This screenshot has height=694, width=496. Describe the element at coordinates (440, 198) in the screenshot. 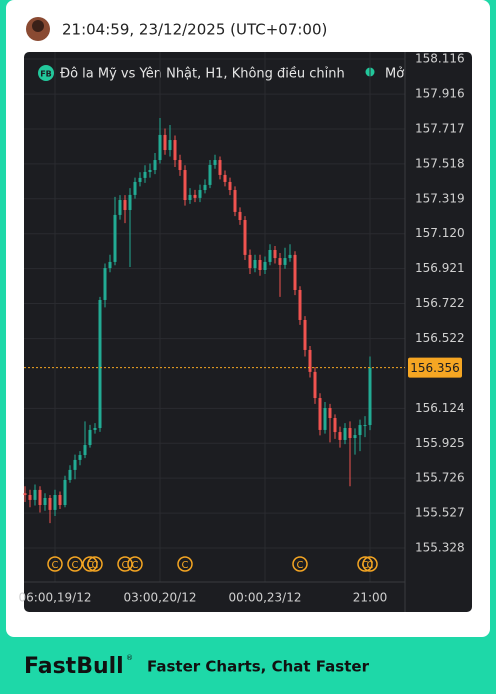

I see `y-tick-label: 157.319` at that location.